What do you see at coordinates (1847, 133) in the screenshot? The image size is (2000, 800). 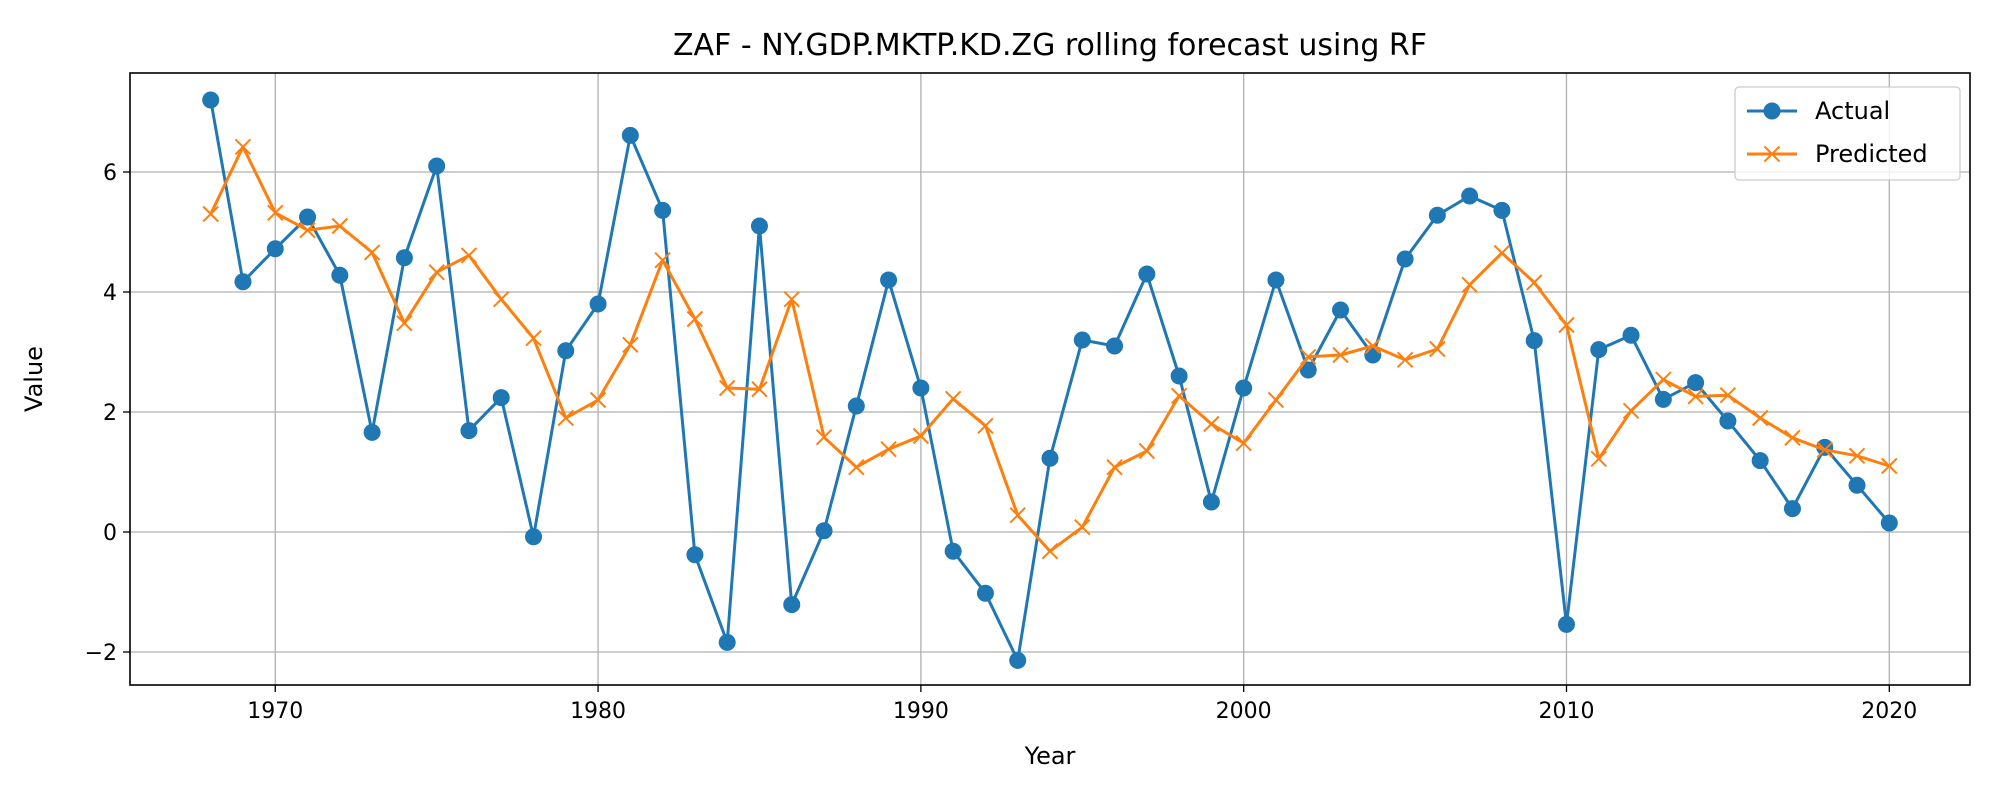 I see `legend: Actual Predicted` at bounding box center [1847, 133].